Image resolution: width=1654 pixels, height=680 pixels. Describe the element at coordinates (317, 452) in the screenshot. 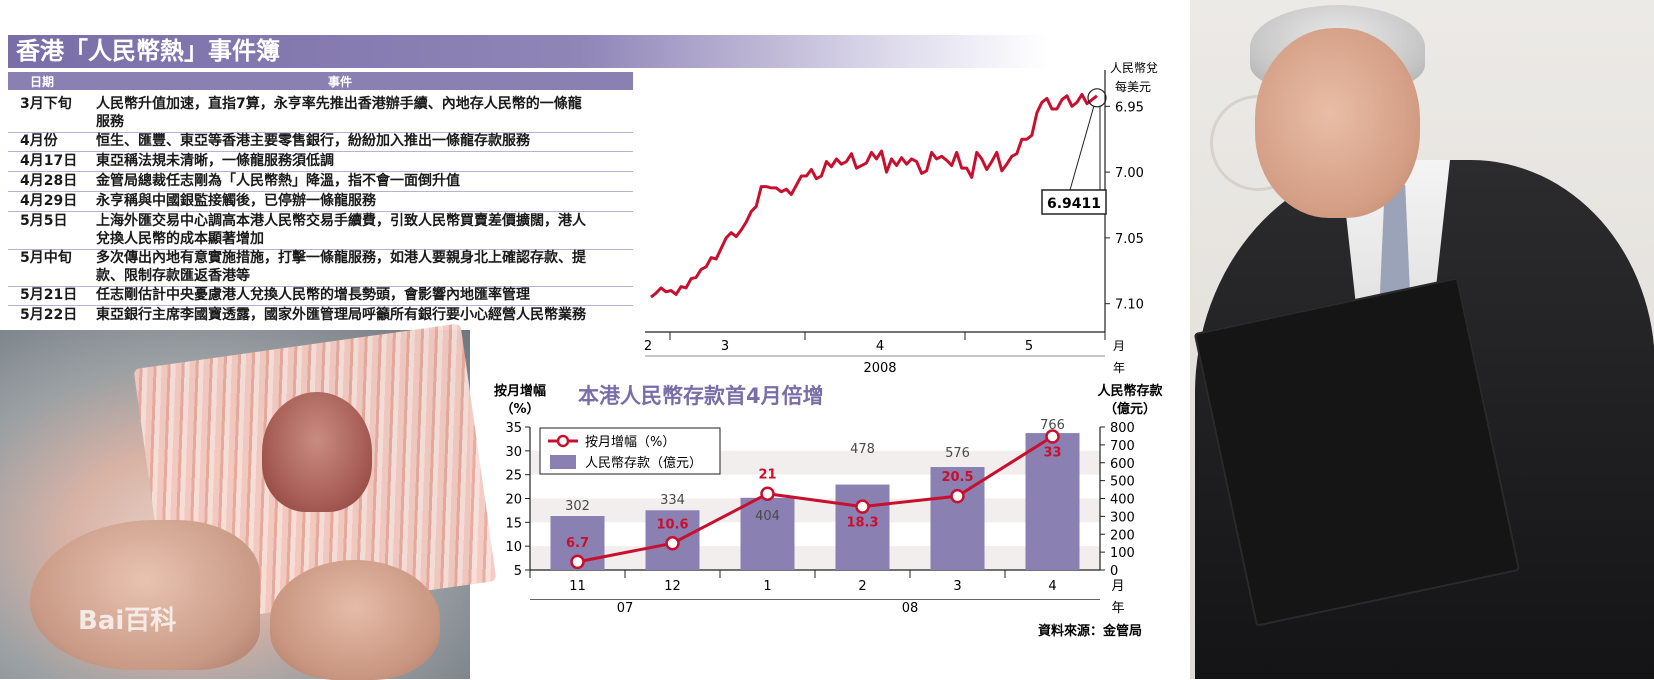

I see `banknote-portrait` at that location.